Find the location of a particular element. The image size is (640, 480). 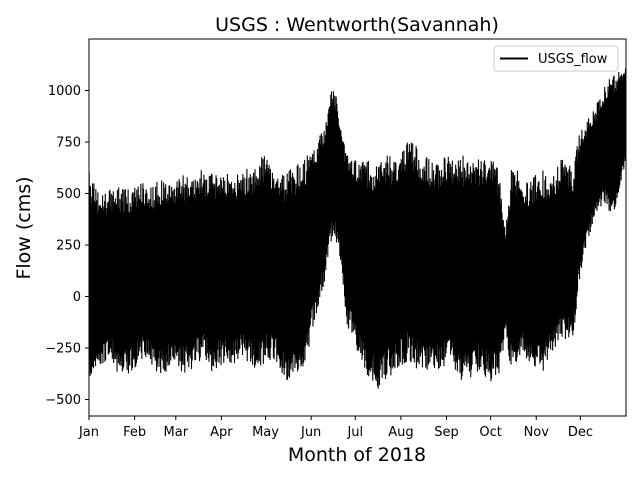

legend-label-usgs-flow: USGS_flow is located at coordinates (573, 59).